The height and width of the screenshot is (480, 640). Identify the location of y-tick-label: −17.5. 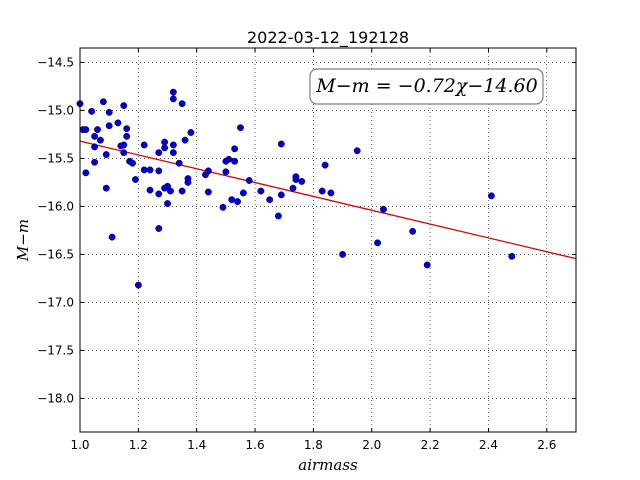
(55, 350).